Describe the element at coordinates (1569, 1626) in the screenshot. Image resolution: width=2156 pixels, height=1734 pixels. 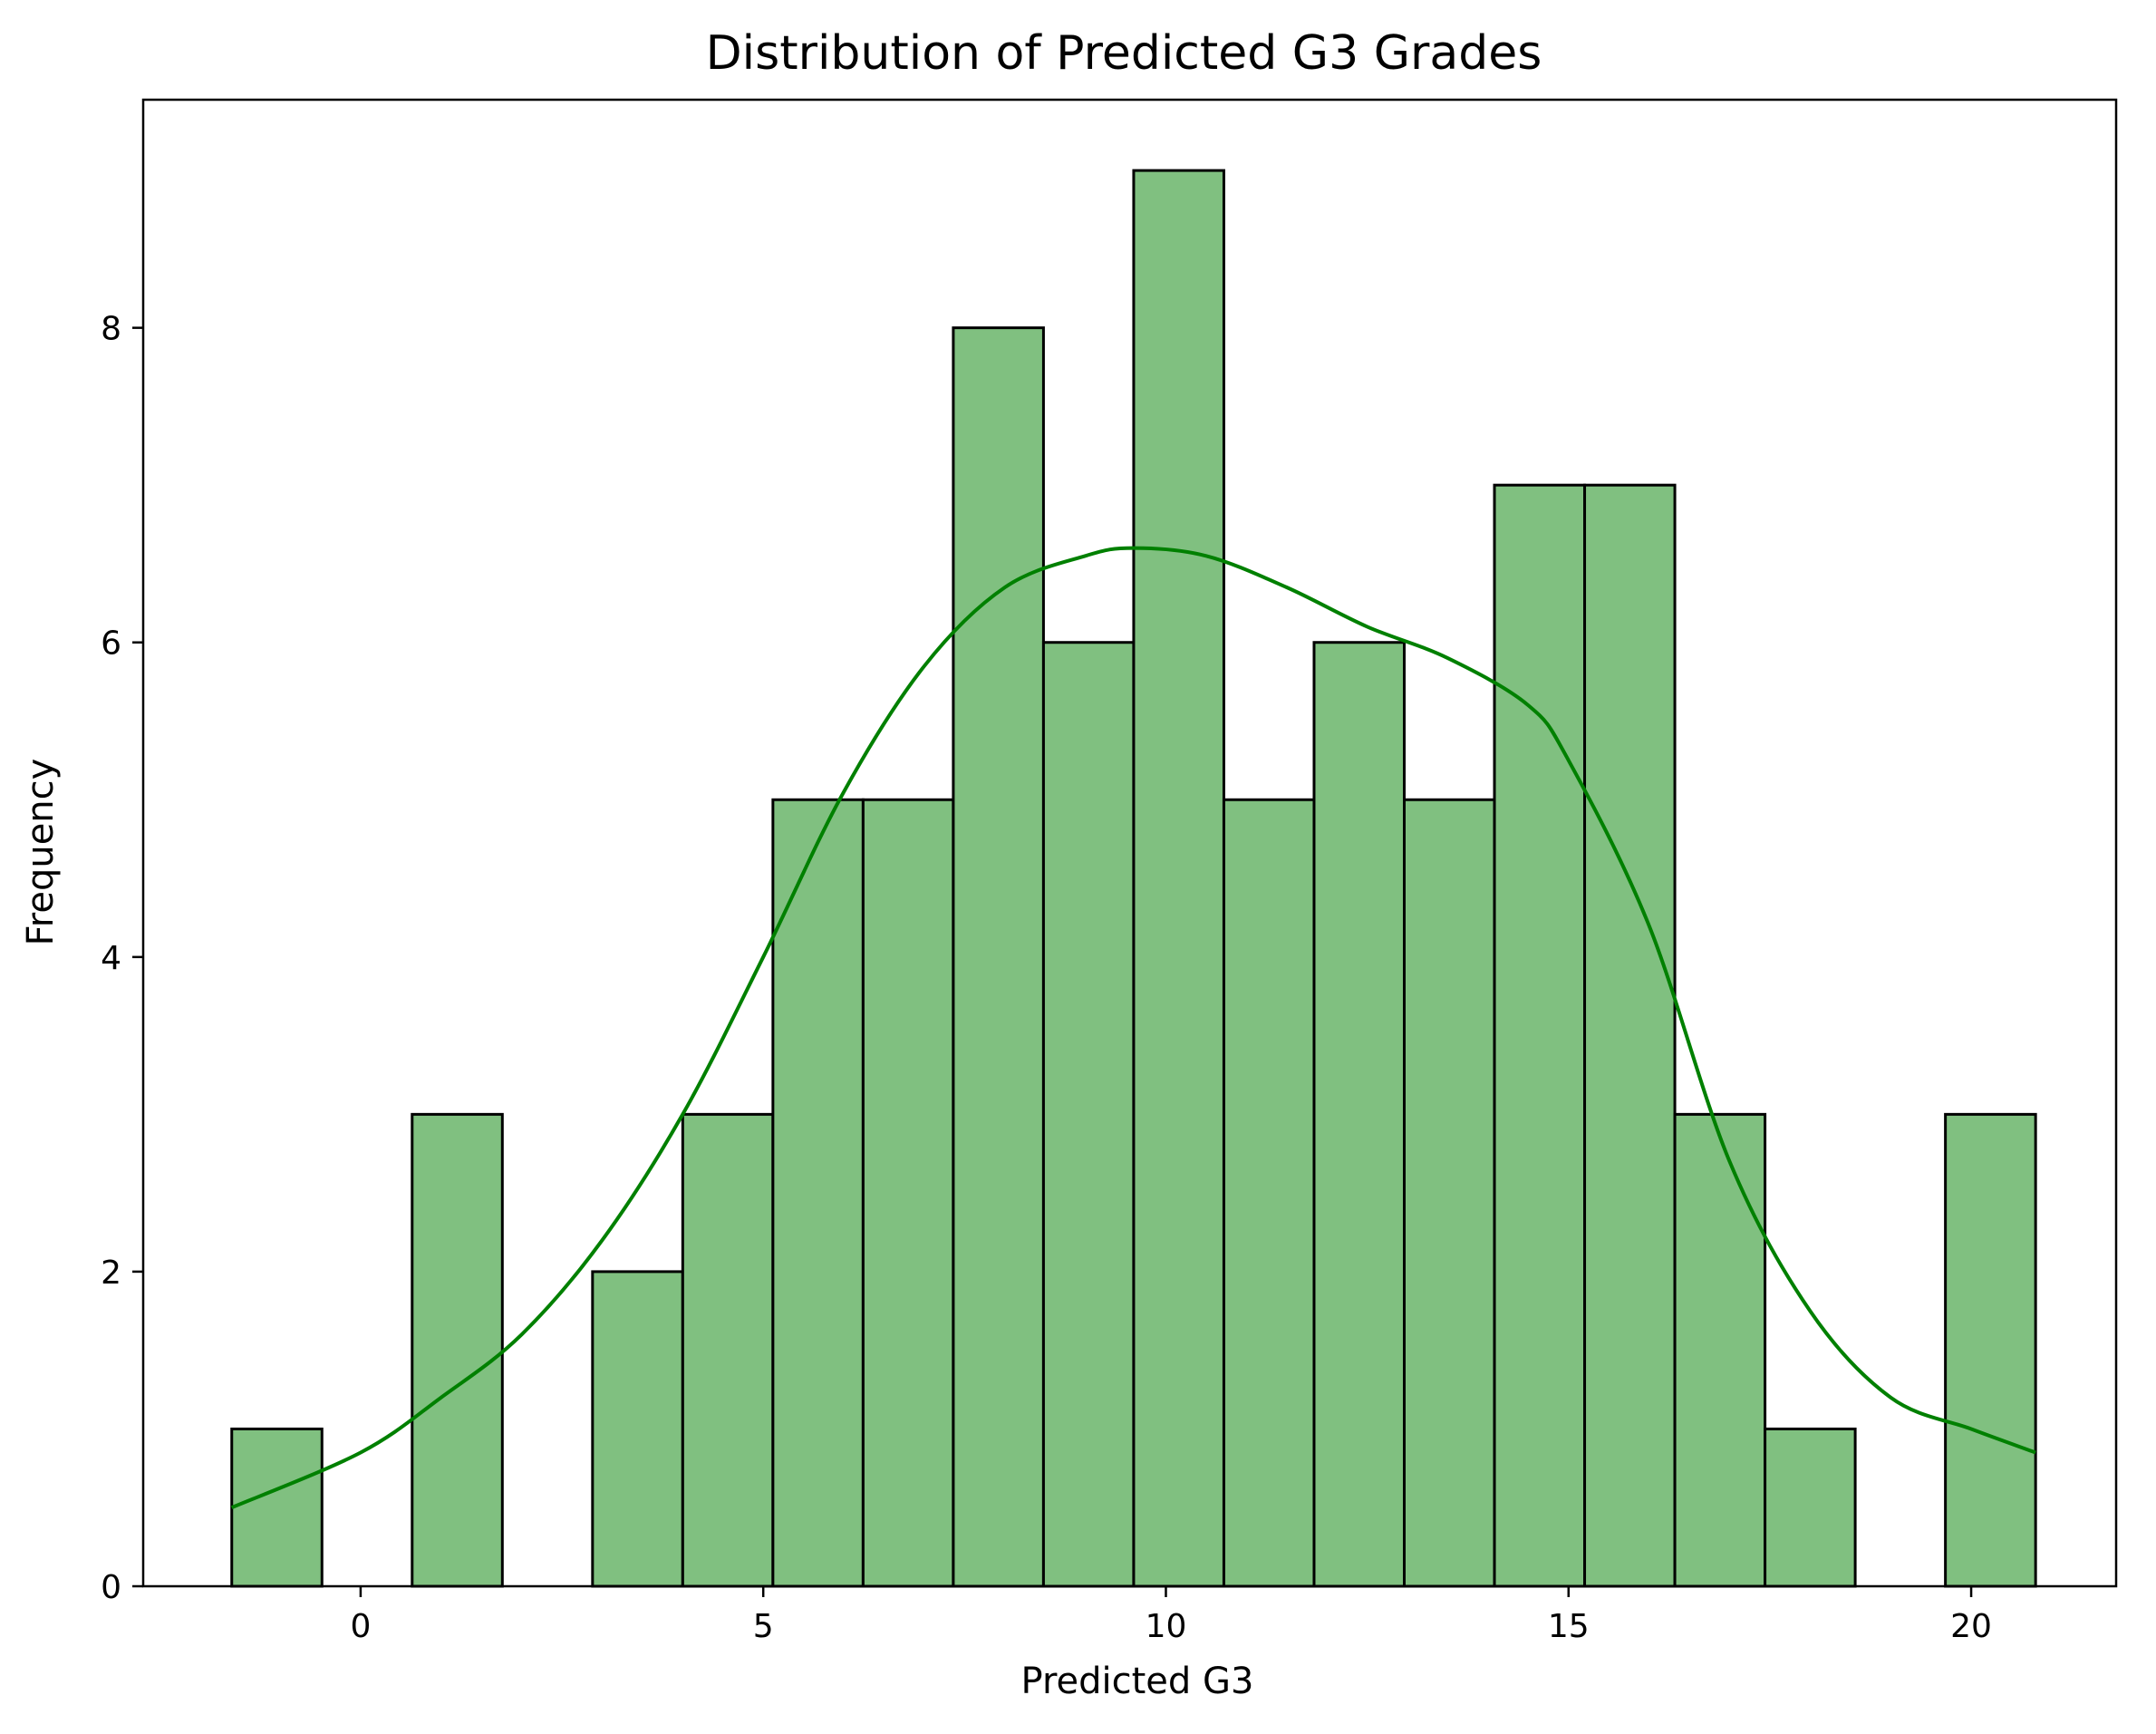
I see `x-tick-label: 15` at that location.